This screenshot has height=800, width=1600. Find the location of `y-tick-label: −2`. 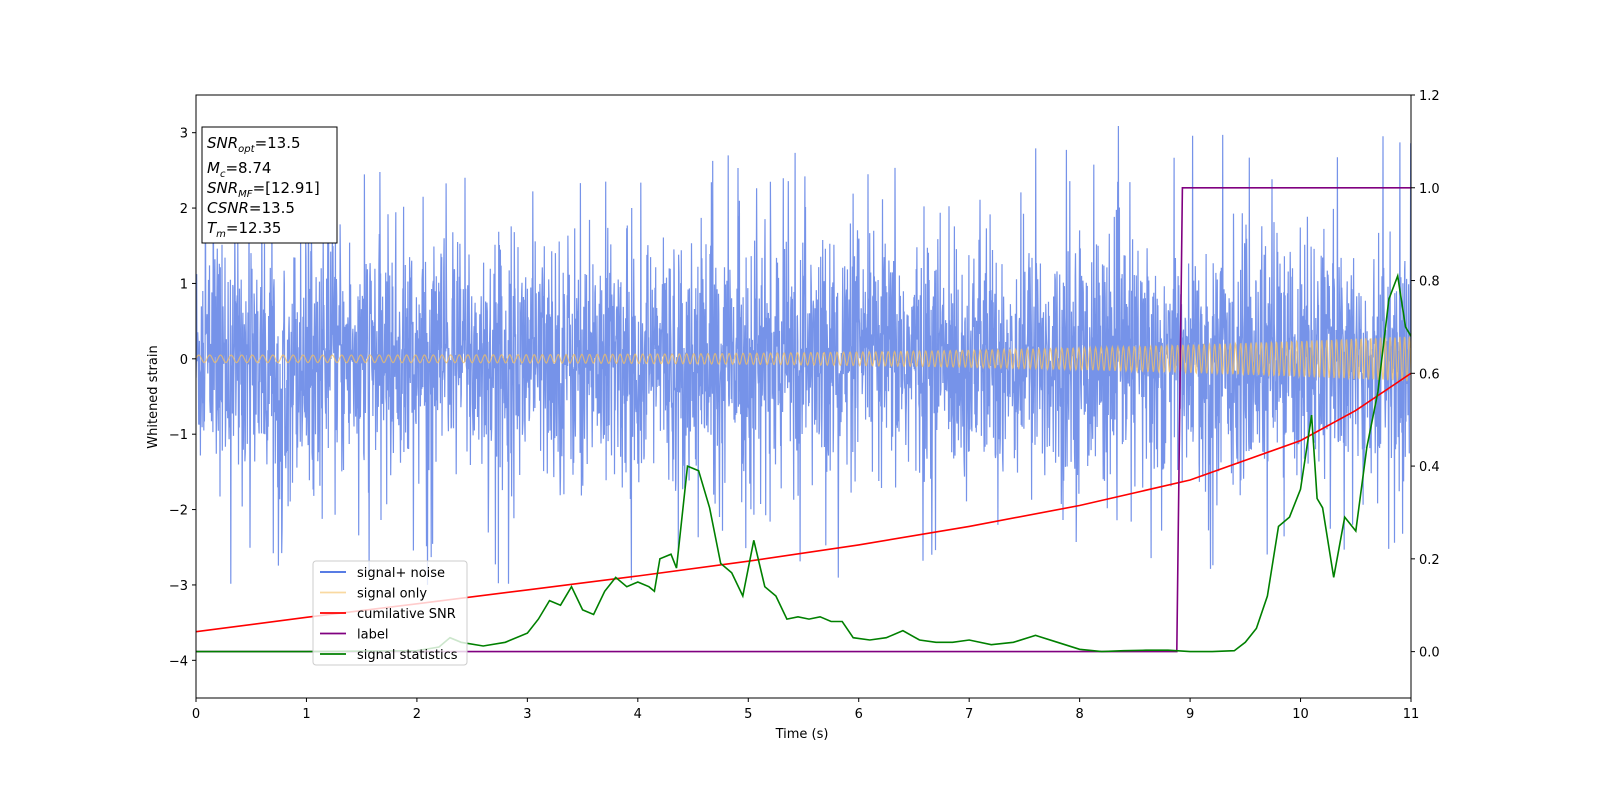

y-tick-label: −2 is located at coordinates (178, 511).